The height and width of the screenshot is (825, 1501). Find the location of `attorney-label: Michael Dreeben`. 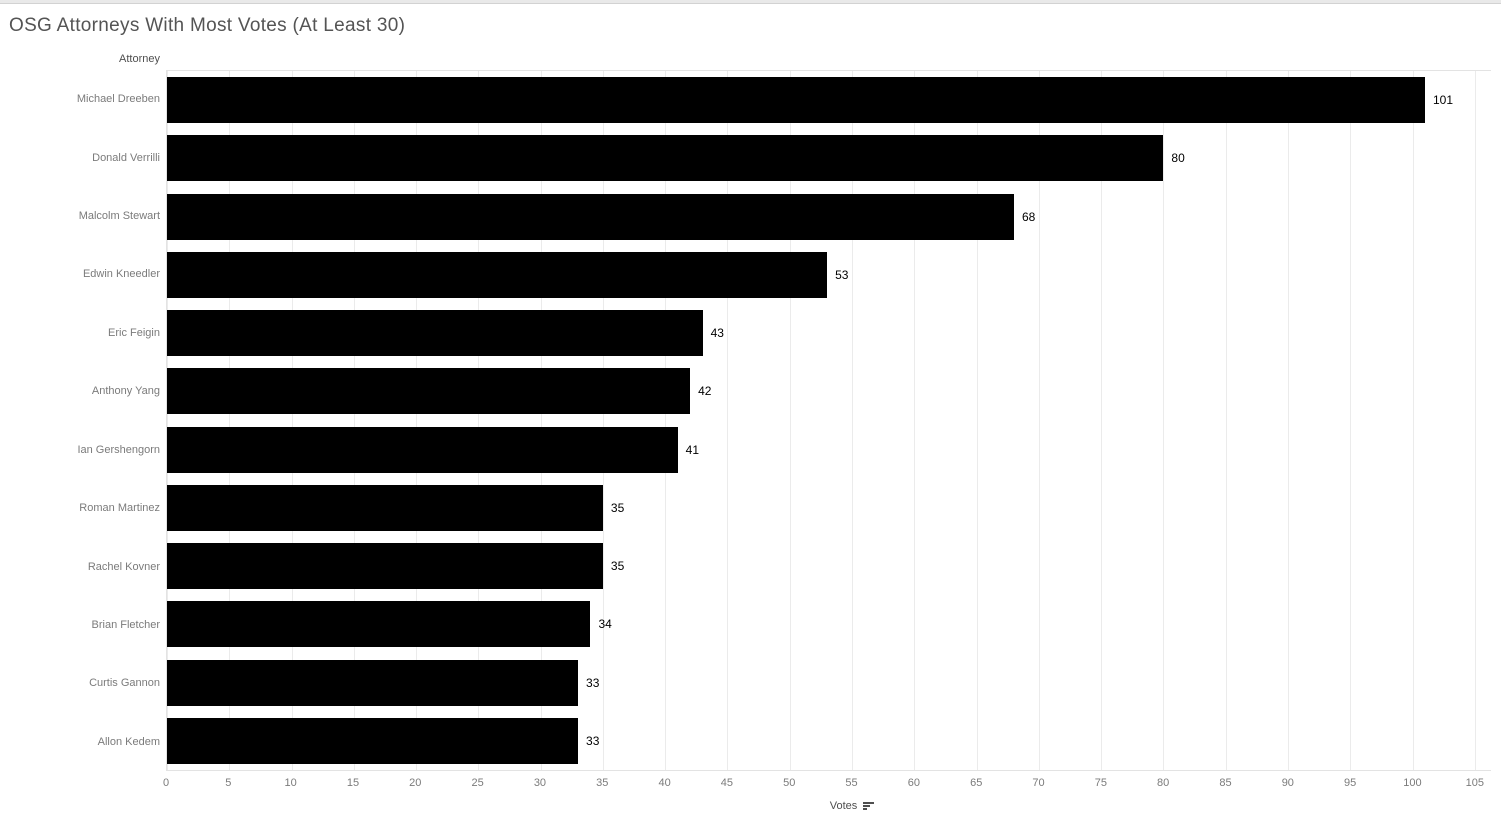

attorney-label: Michael Dreeben is located at coordinates (118, 99).